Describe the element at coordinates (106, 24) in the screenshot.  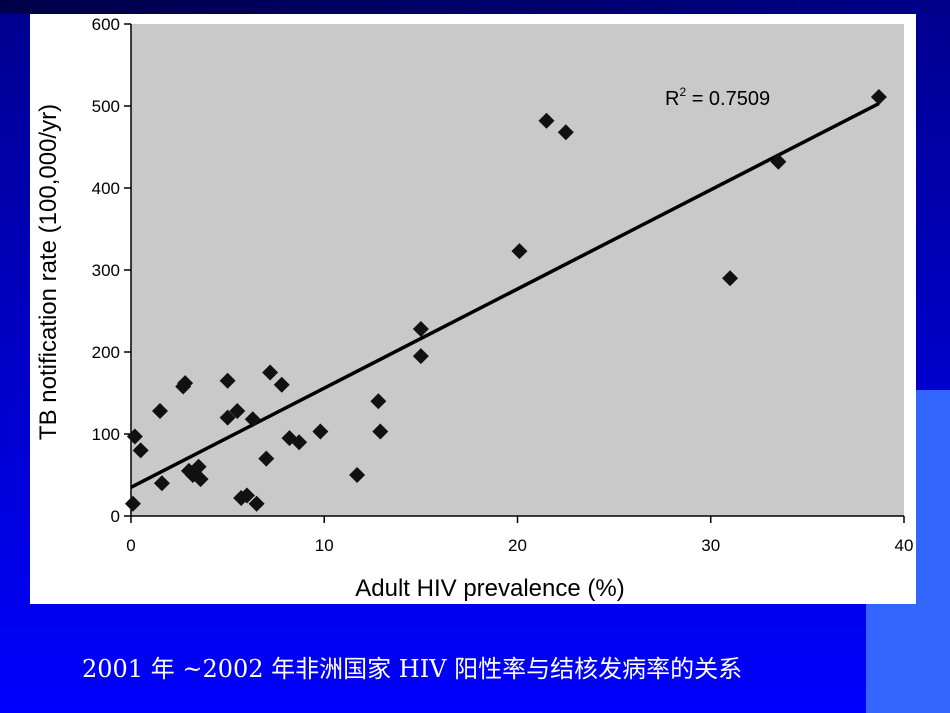
I see `y-tick-label: 600` at that location.